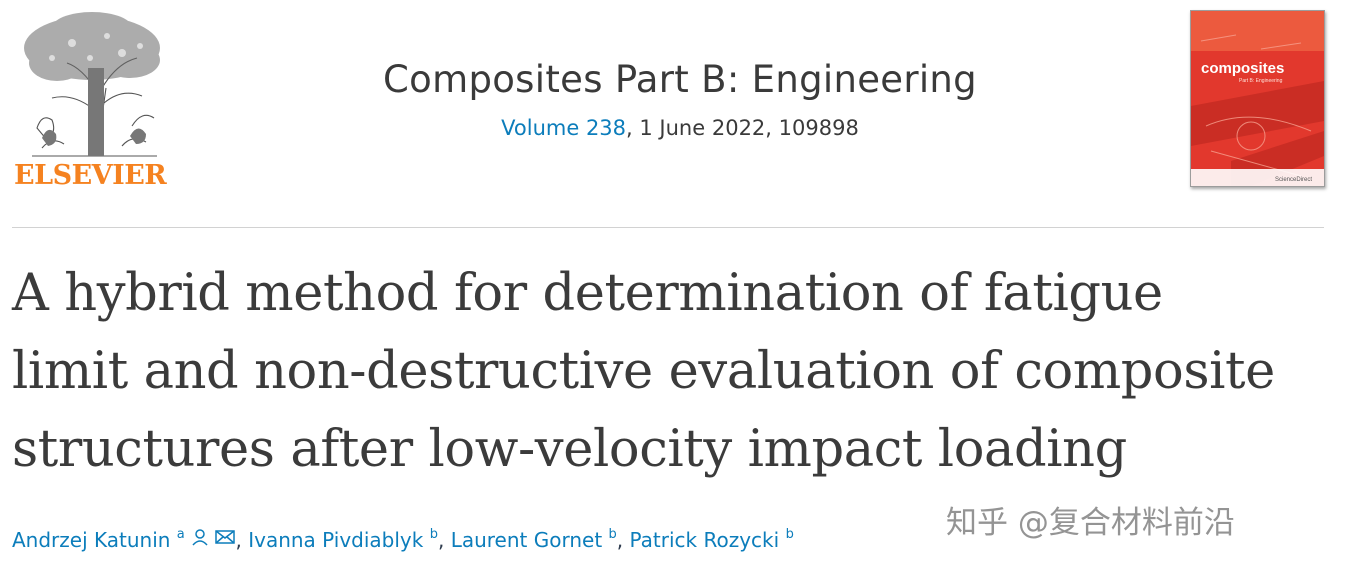 Image resolution: width=1348 pixels, height=574 pixels. I want to click on elsevier-tree-icon, so click(92, 84).